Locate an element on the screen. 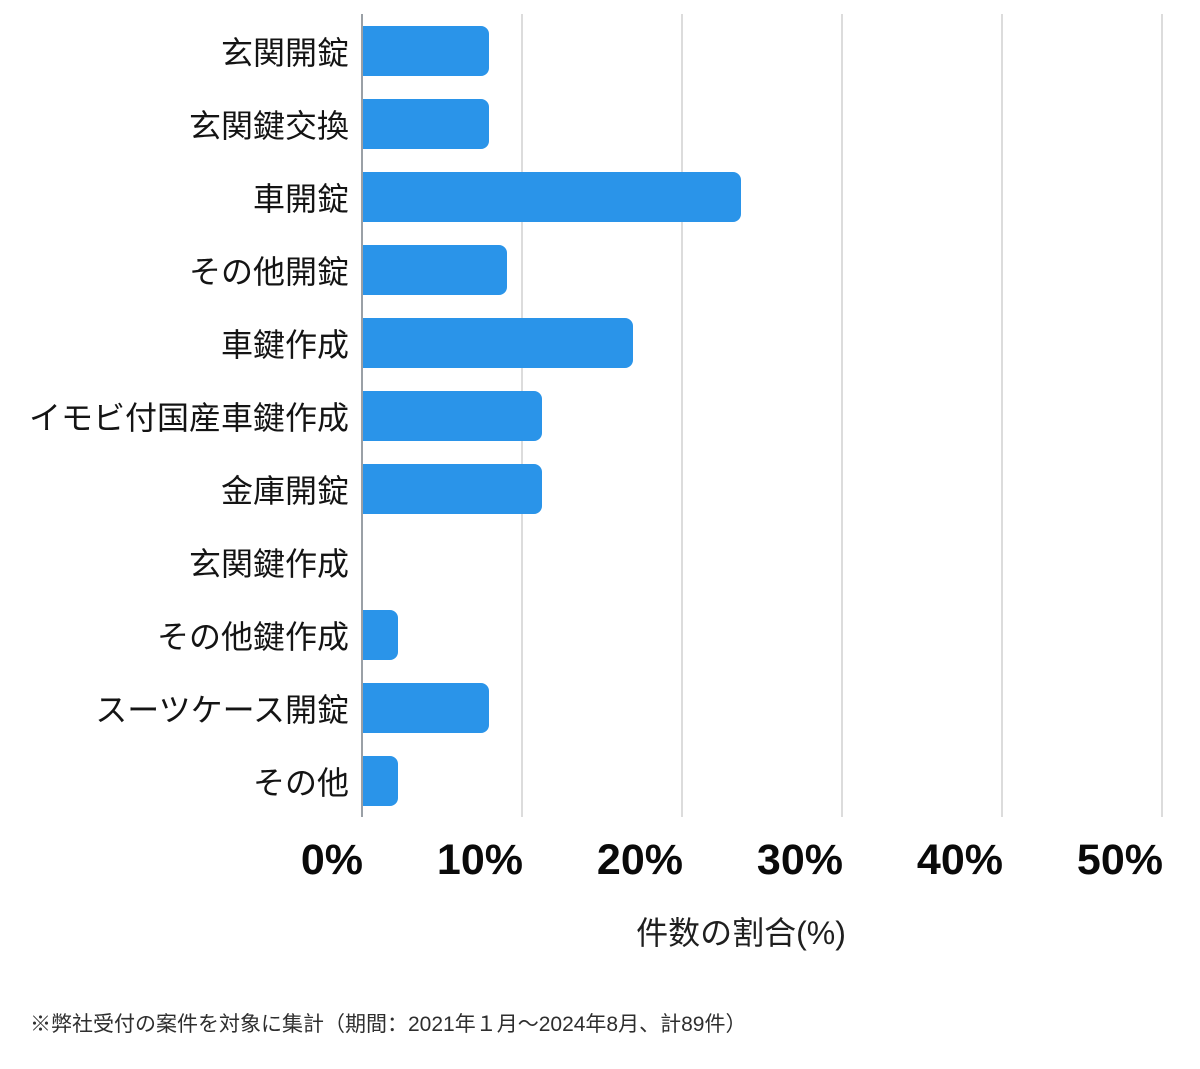  category-label: 玄関鍵作成 is located at coordinates (268, 563).